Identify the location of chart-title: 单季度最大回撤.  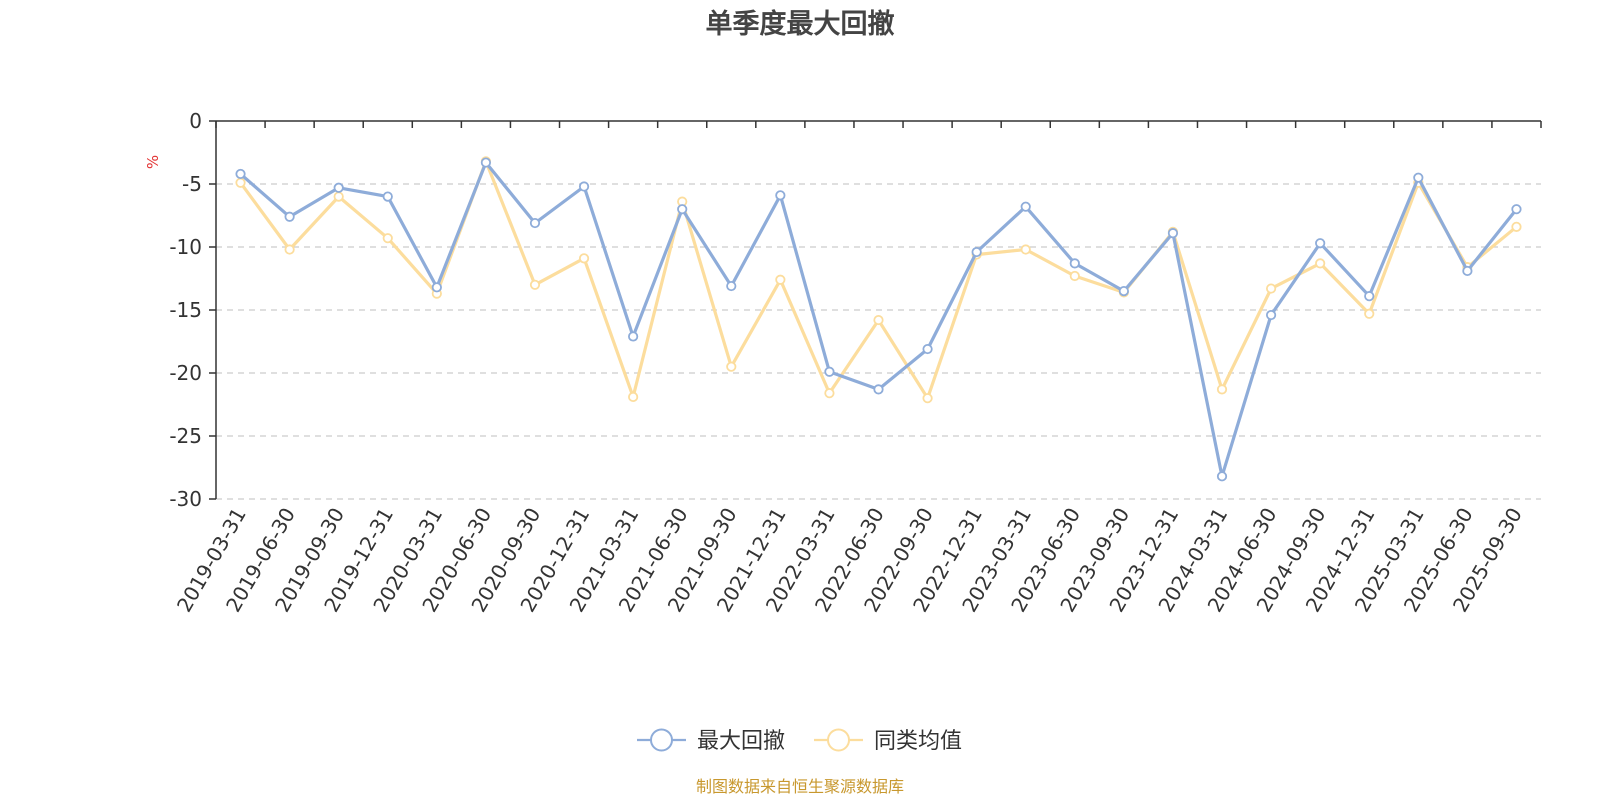
(800, 24).